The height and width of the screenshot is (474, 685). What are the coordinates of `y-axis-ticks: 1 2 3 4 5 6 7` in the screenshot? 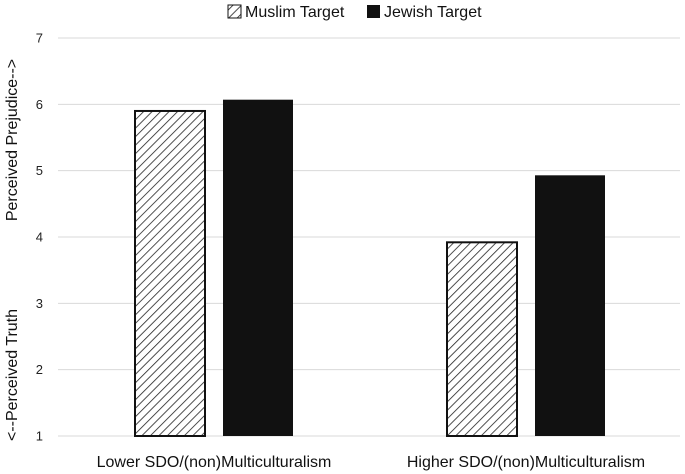 It's located at (39, 237).